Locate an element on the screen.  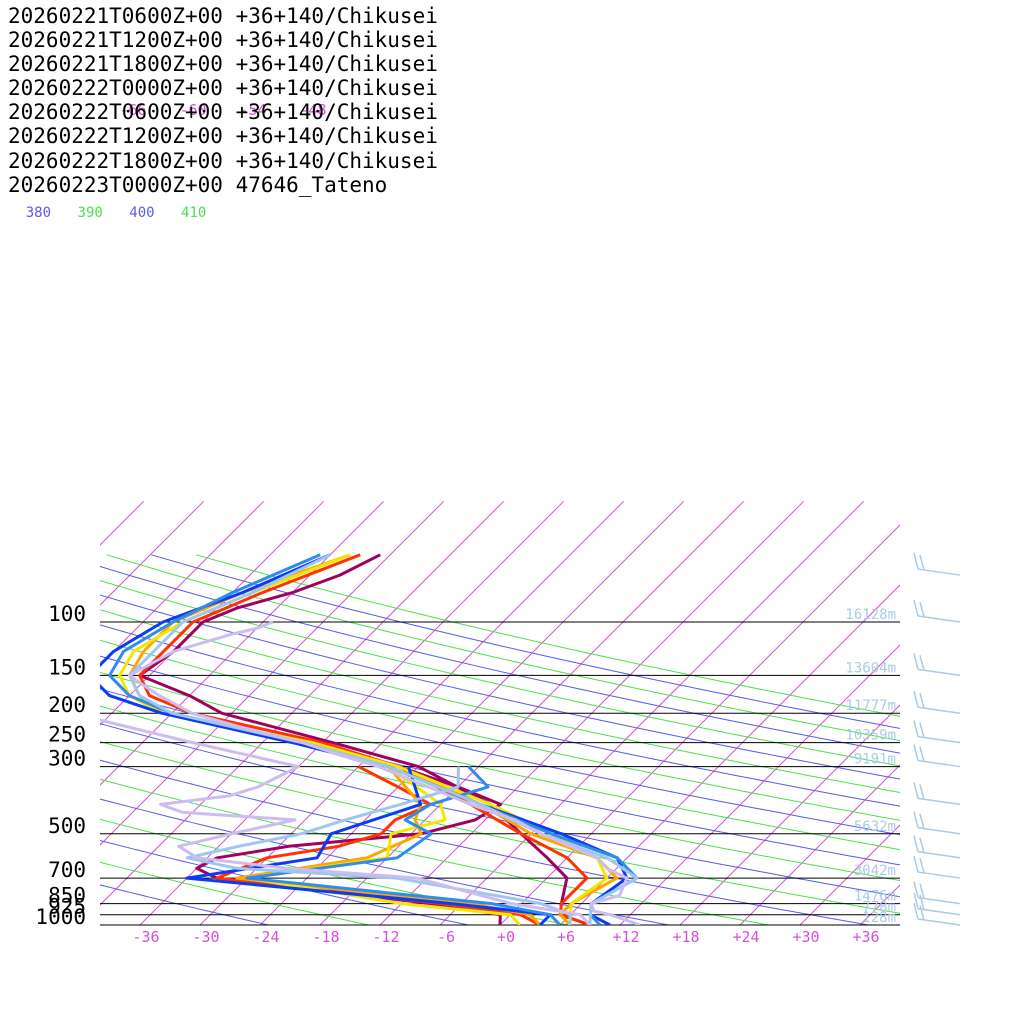
dewpoint-trace is located at coordinates (349, 845).